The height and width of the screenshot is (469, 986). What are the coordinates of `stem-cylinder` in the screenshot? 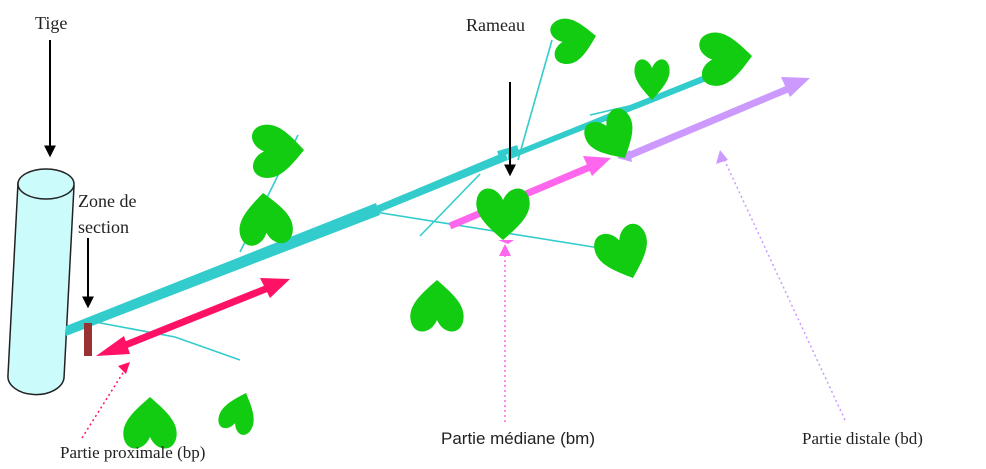 It's located at (41, 282).